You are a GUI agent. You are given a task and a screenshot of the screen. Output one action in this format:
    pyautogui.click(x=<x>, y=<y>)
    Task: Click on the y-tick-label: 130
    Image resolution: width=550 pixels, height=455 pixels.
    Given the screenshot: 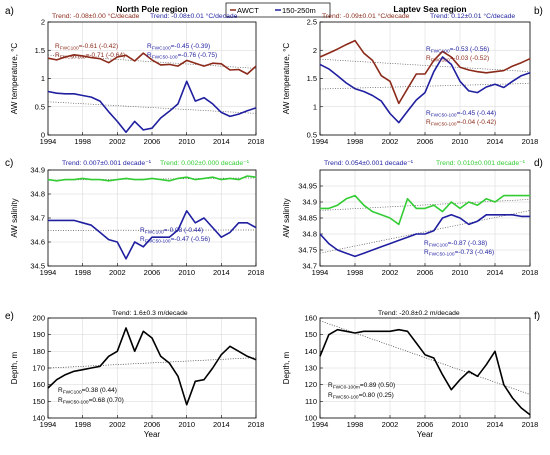 What is the action you would take?
    pyautogui.click(x=310, y=368)
    